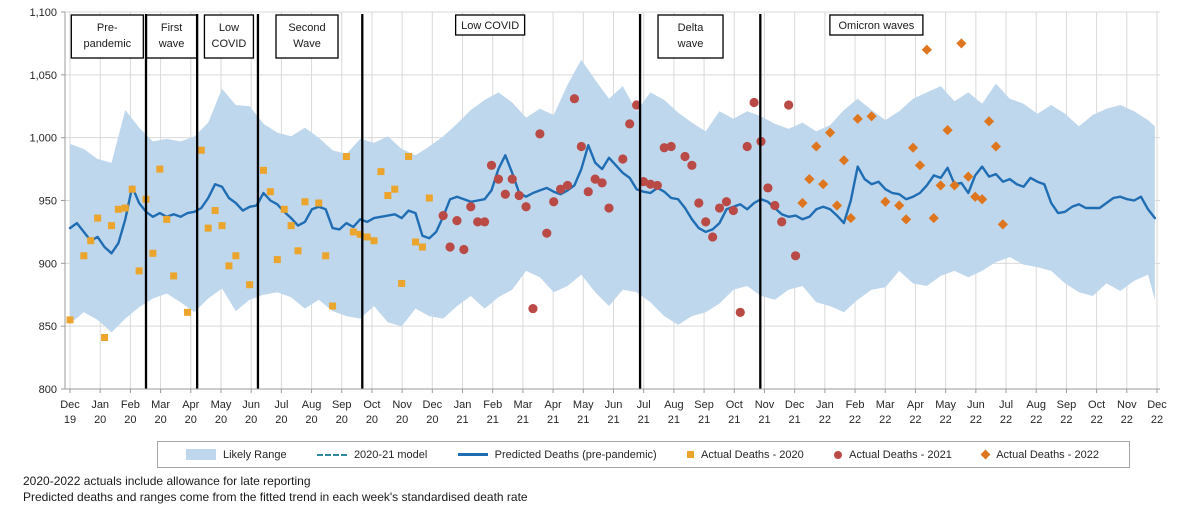 The width and height of the screenshot is (1204, 514). I want to click on dashed-line-swatch, so click(331, 454).